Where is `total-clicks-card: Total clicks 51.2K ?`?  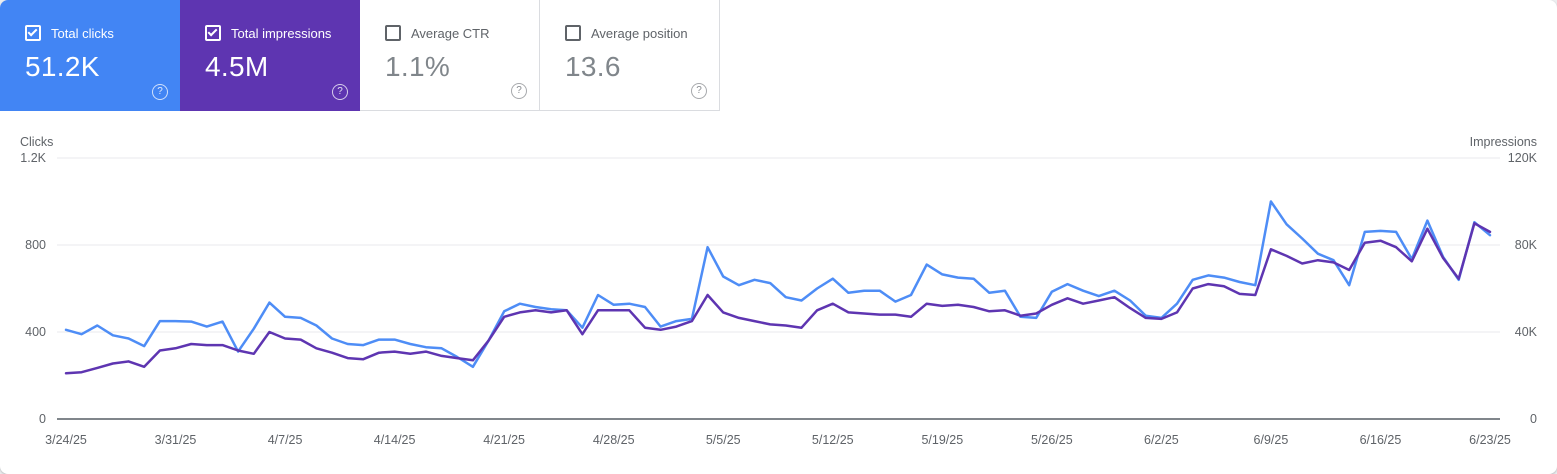 total-clicks-card: Total clicks 51.2K ? is located at coordinates (90, 55).